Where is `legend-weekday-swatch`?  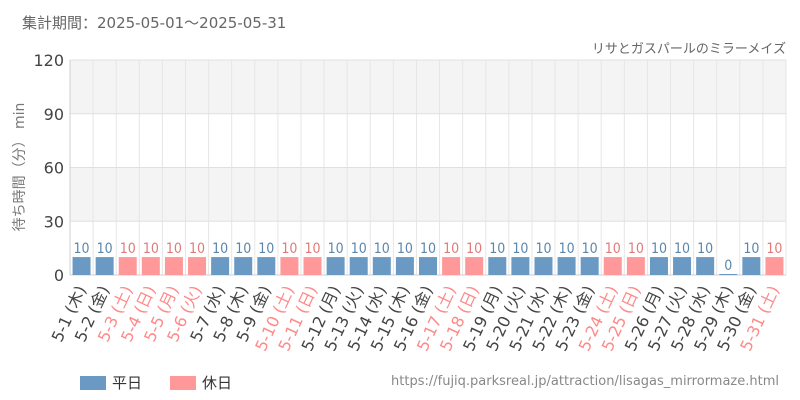 legend-weekday-swatch is located at coordinates (93, 382).